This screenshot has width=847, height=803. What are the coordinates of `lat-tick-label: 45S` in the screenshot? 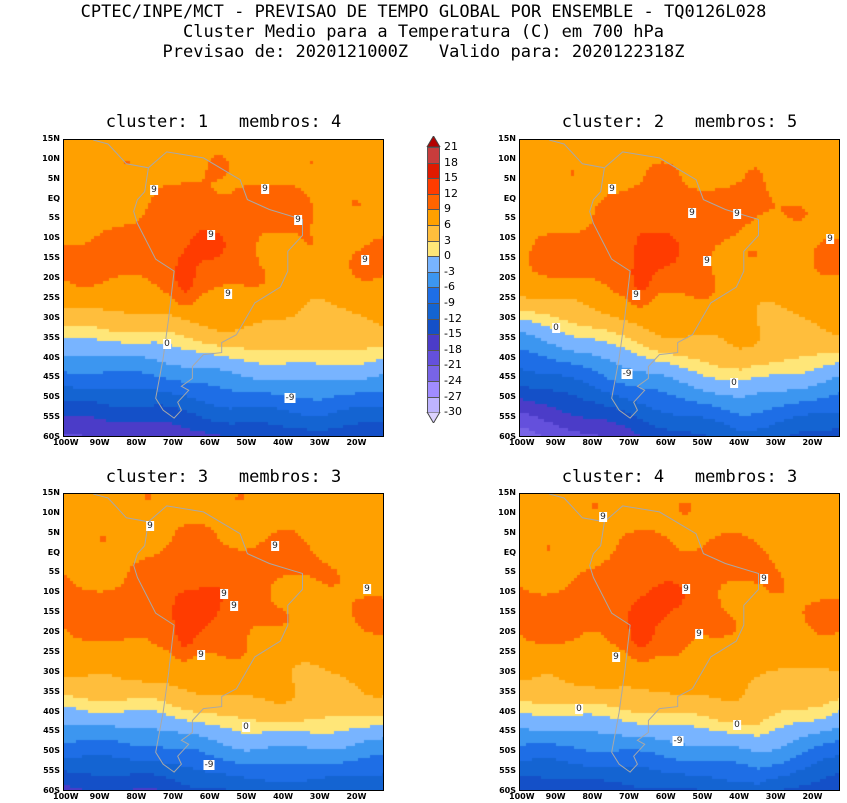 It's located at (51, 377).